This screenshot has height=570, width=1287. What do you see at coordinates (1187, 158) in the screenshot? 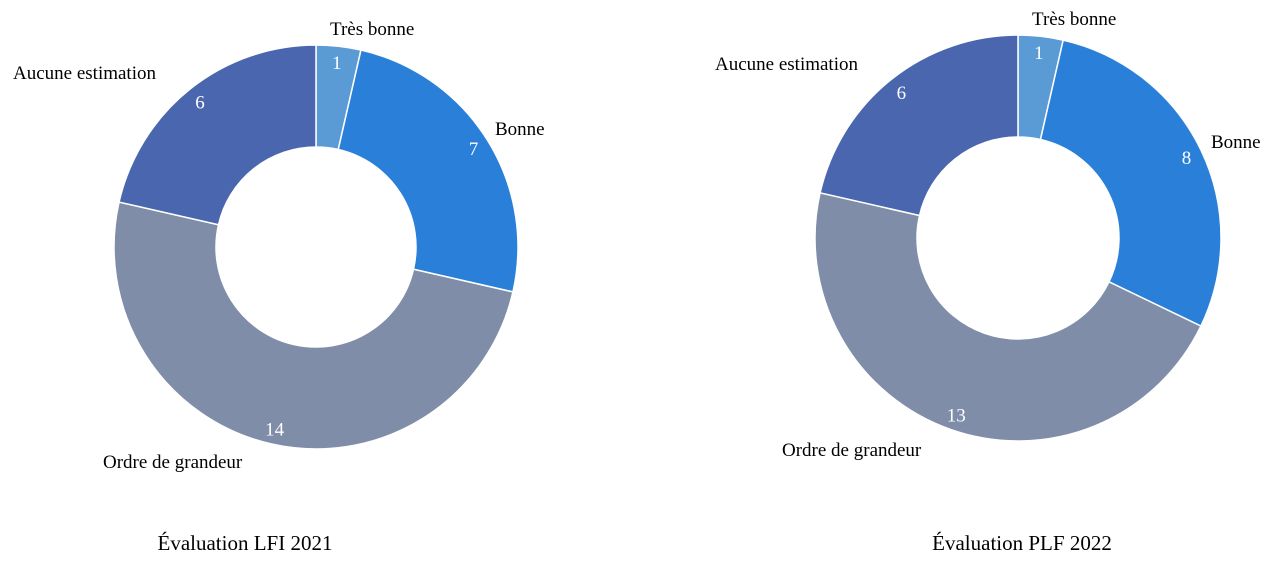
I see `data-label: 8` at bounding box center [1187, 158].